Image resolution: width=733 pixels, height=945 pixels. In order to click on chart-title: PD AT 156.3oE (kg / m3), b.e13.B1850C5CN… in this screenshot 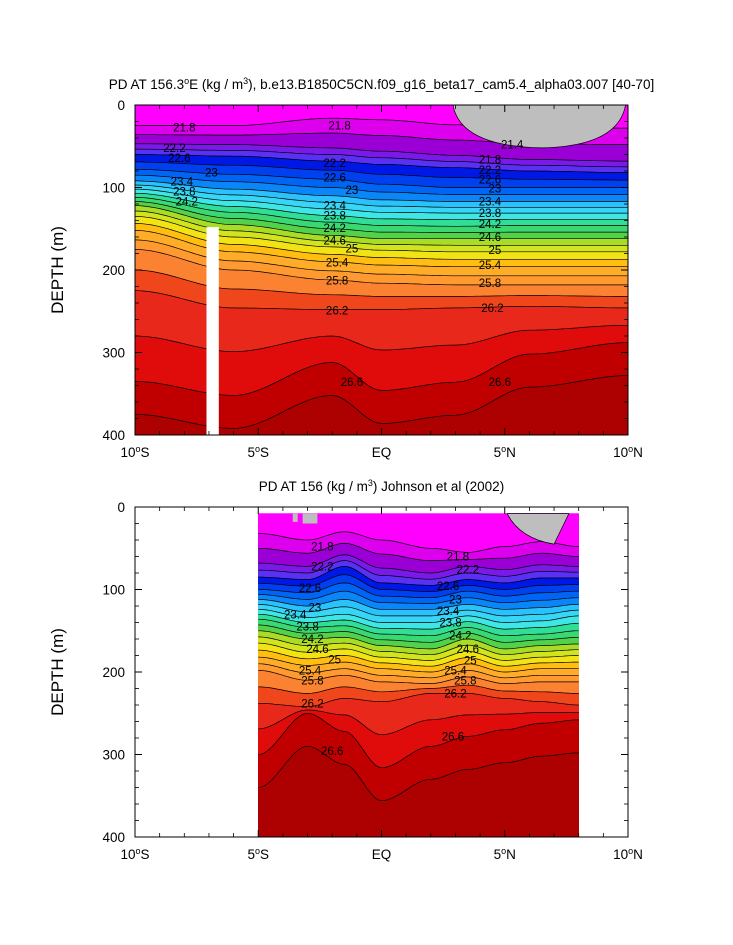, I will do `click(381, 84)`.